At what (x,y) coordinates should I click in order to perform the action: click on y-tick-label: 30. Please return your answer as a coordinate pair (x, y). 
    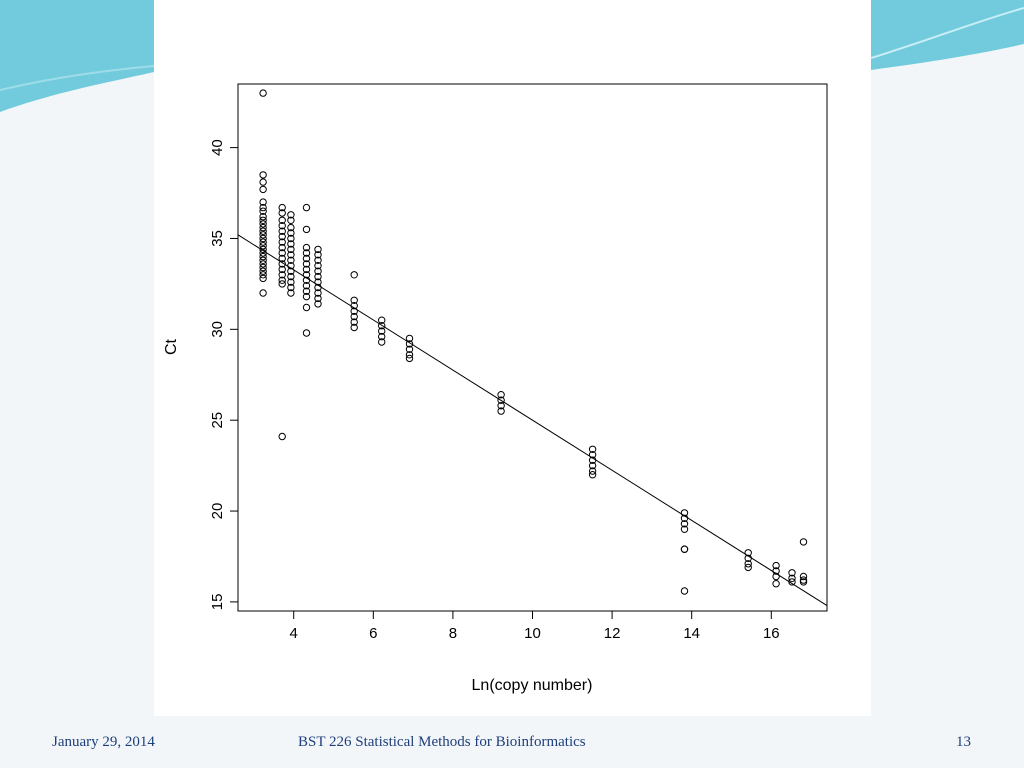
    Looking at the image, I should click on (217, 329).